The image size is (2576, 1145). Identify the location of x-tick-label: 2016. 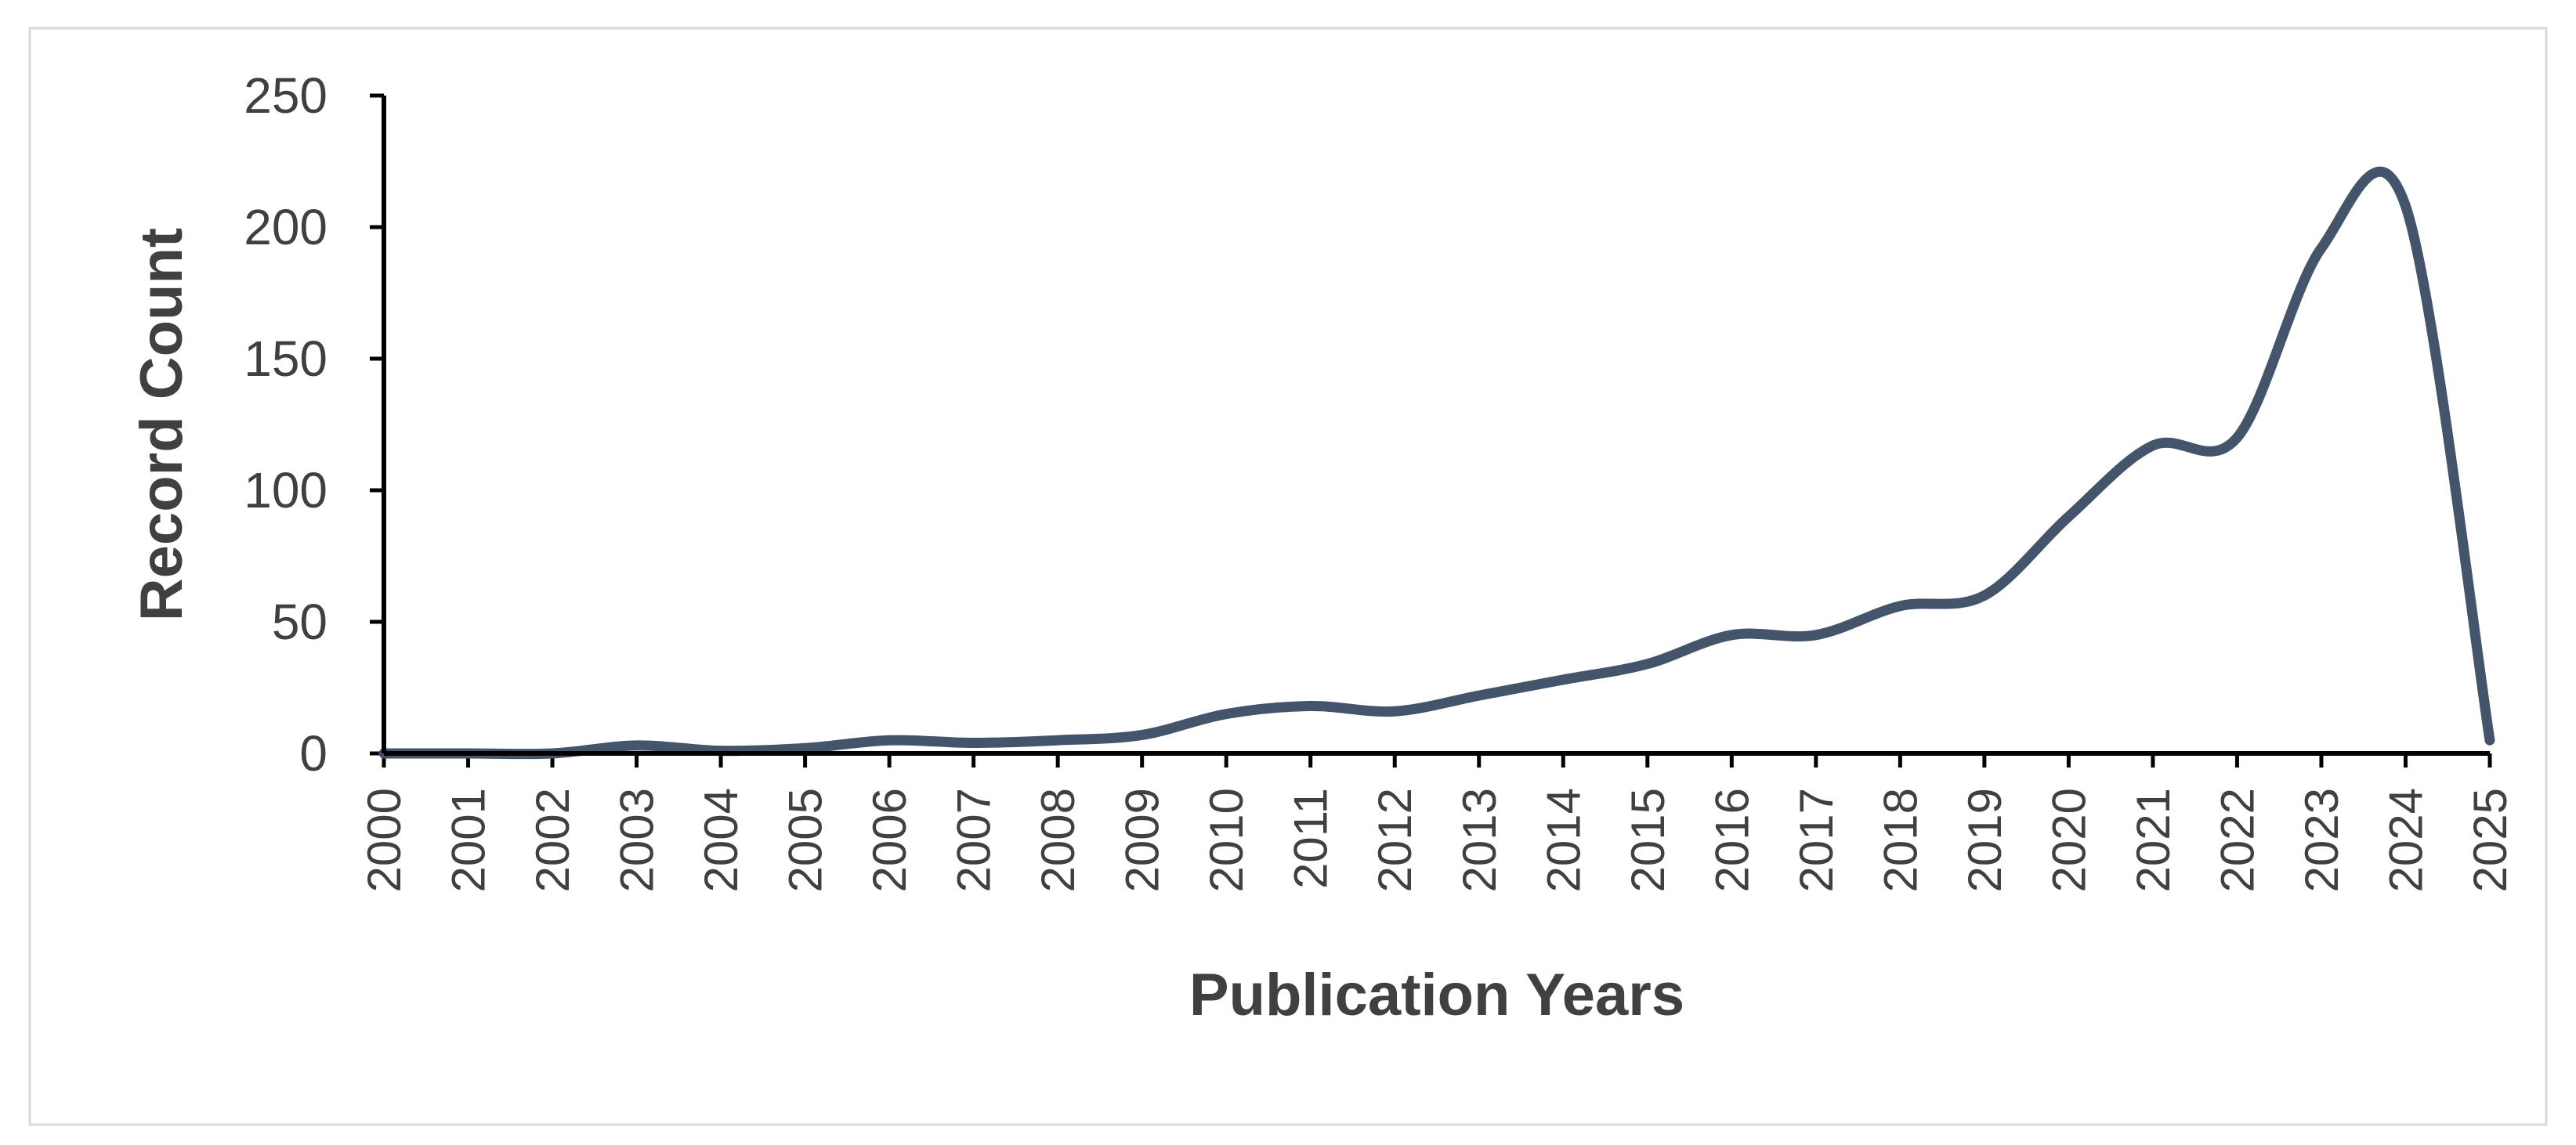
(1732, 840).